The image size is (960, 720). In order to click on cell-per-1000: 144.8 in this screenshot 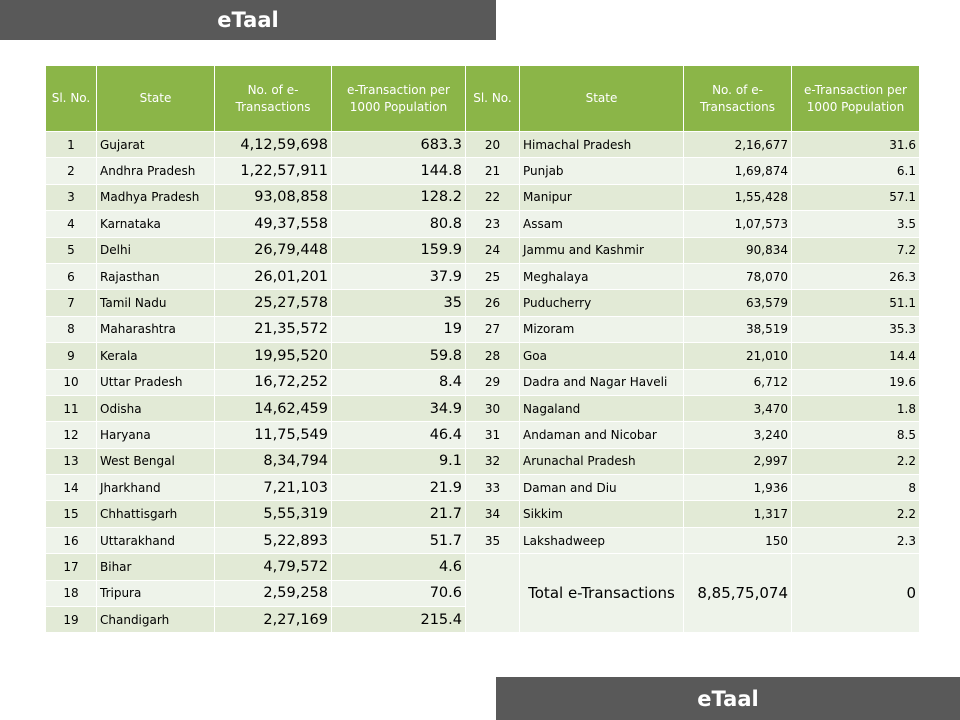, I will do `click(398, 171)`.